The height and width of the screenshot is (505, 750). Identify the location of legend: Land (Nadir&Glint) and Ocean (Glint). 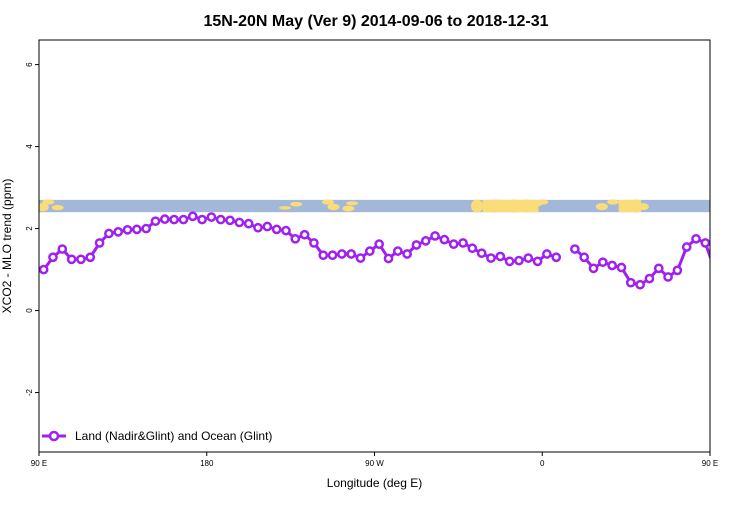
(157, 436).